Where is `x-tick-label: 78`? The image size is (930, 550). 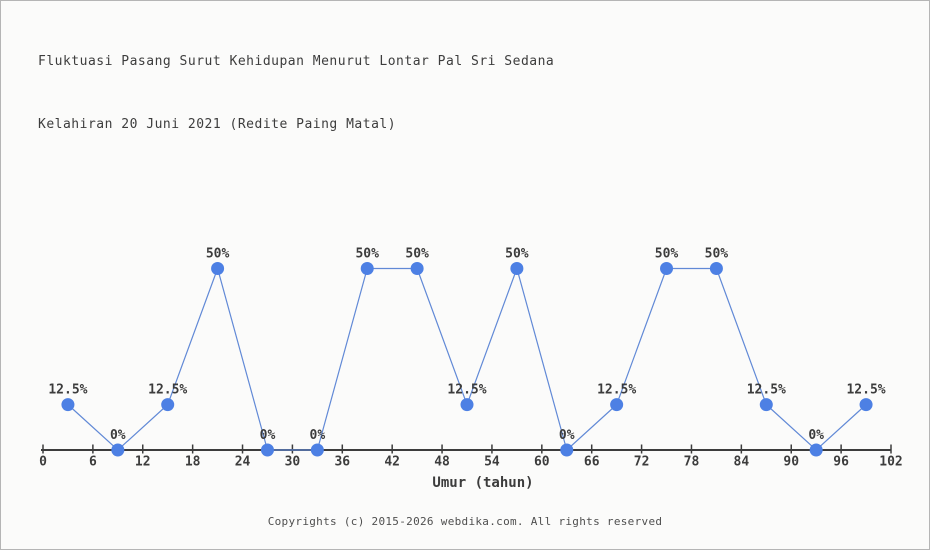 x-tick-label: 78 is located at coordinates (692, 462).